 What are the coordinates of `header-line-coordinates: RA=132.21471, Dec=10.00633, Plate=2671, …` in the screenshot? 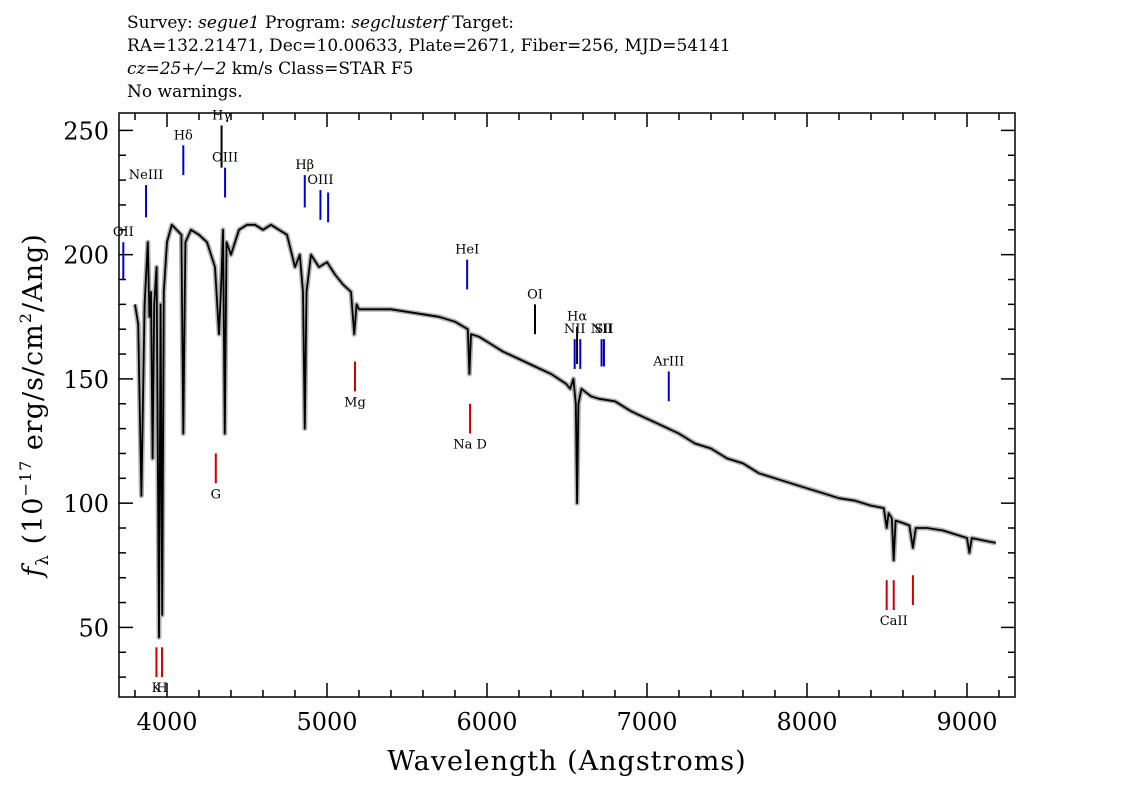 It's located at (429, 46).